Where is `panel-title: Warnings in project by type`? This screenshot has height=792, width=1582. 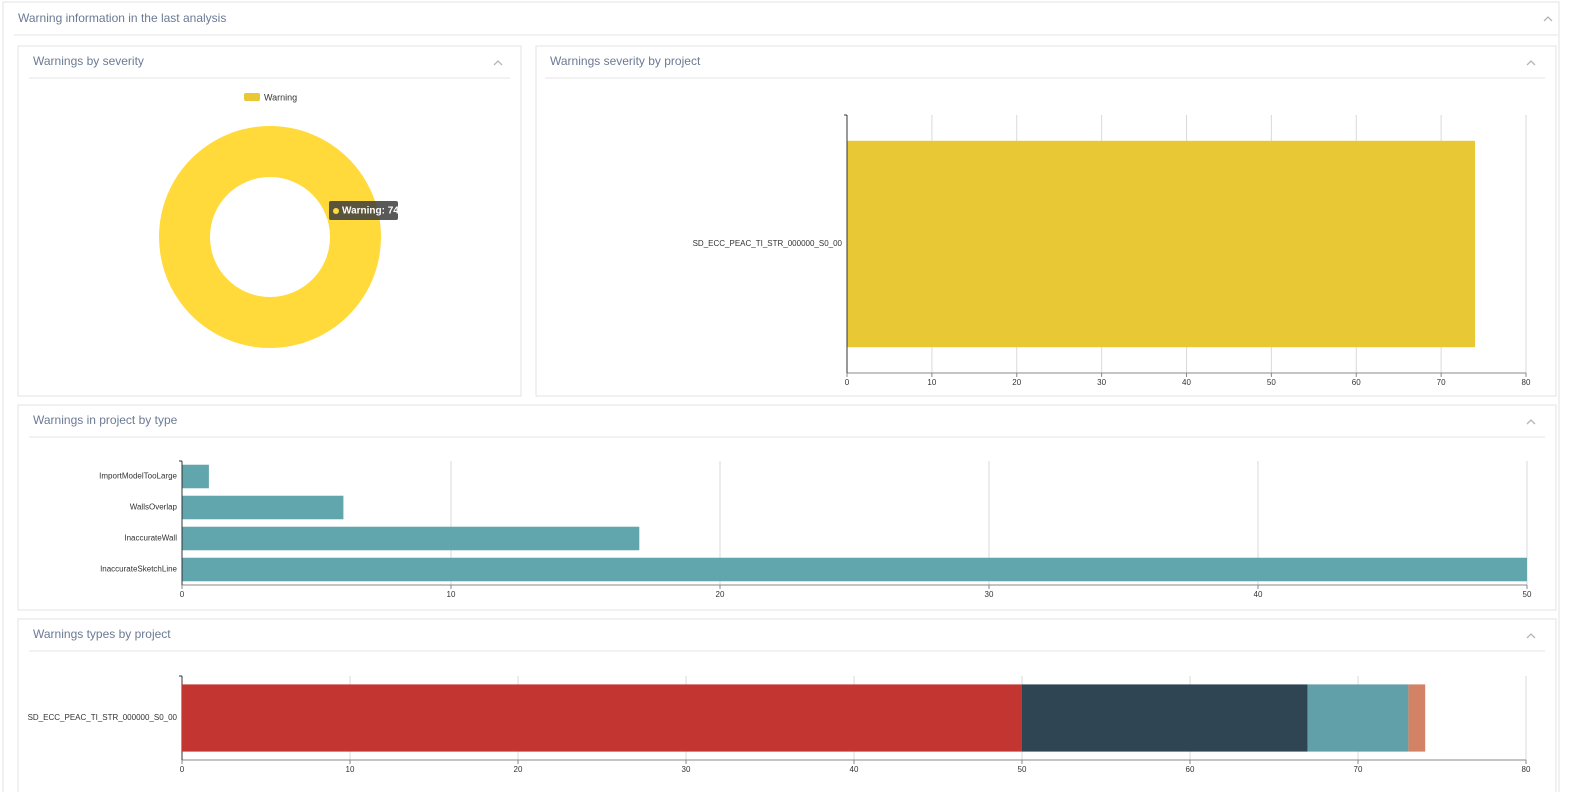
panel-title: Warnings in project by type is located at coordinates (105, 420).